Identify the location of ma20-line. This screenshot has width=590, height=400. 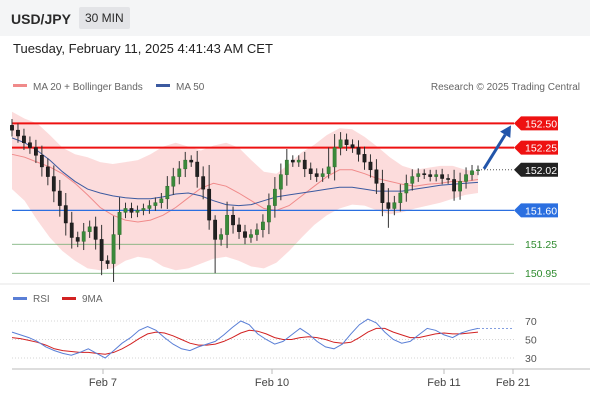
(245, 188).